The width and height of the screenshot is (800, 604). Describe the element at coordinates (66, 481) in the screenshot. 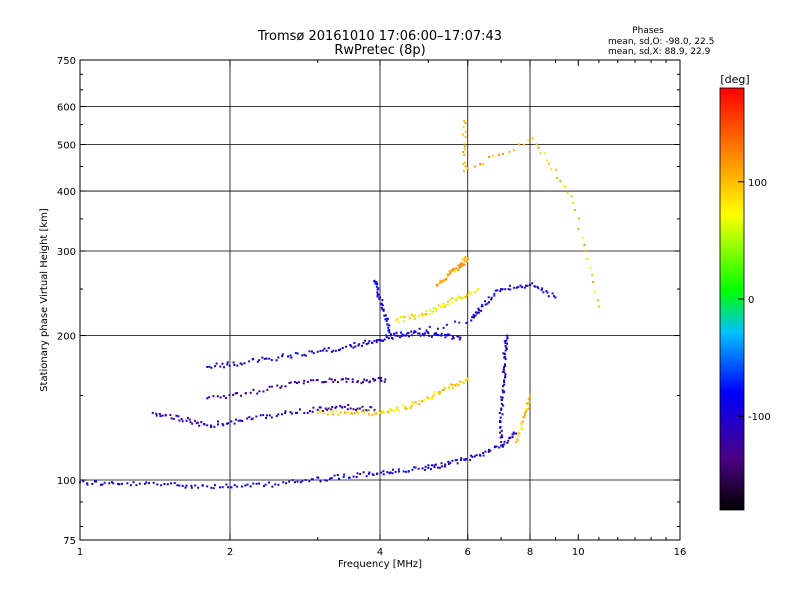

I see `y-tick-label: 100` at that location.